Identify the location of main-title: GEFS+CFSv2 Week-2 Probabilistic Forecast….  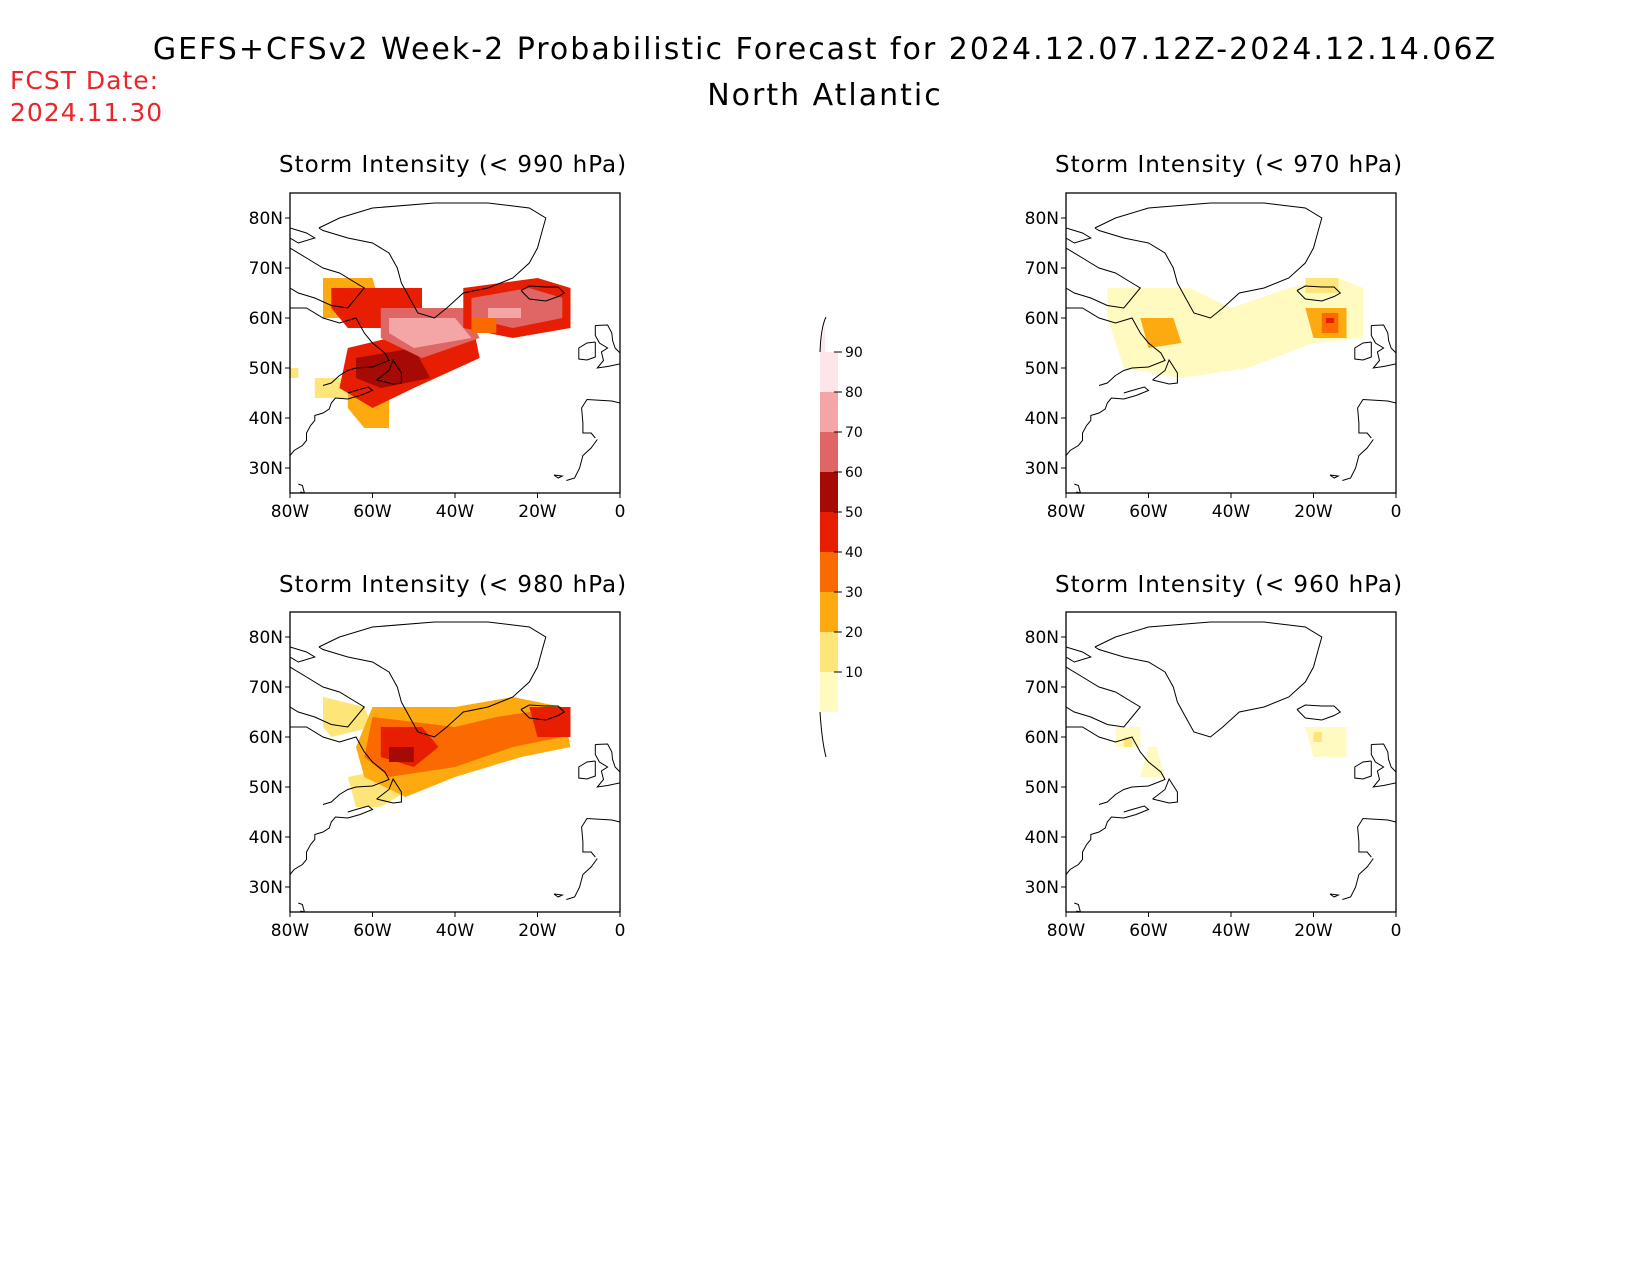
(825, 49).